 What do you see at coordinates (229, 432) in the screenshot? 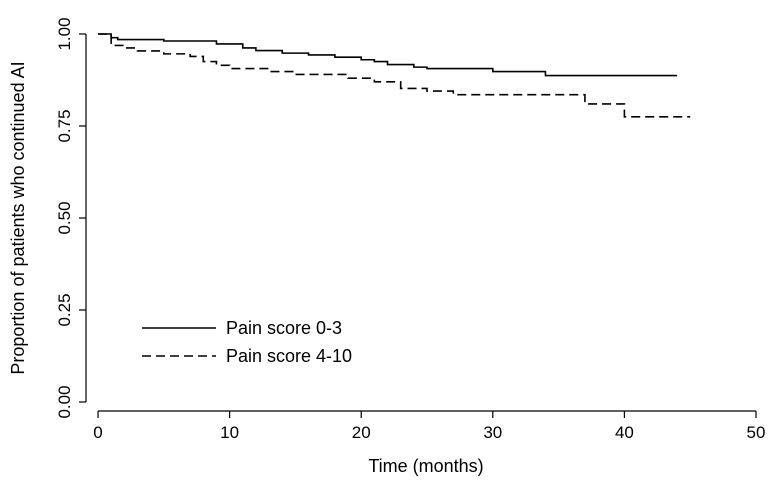
I see `x-tick-label: 10` at bounding box center [229, 432].